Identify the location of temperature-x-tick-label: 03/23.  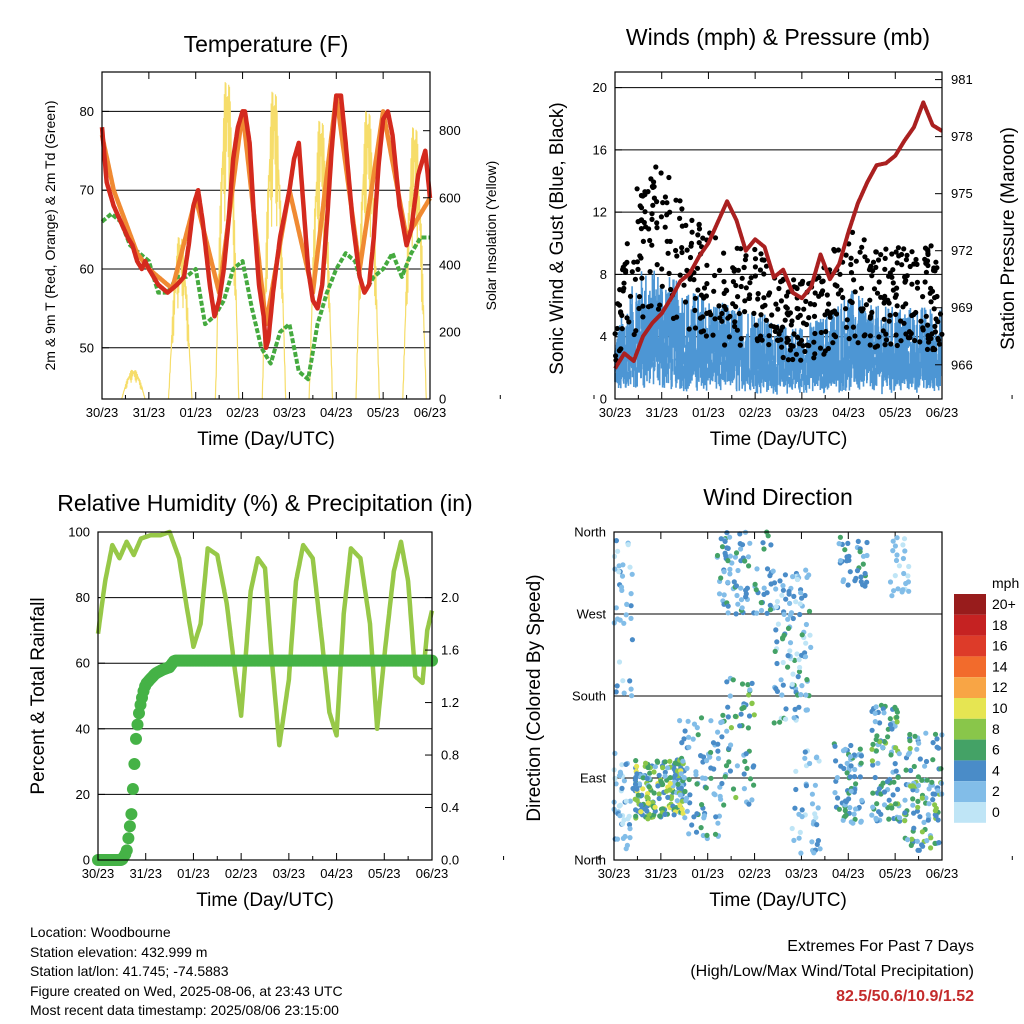
(289, 412).